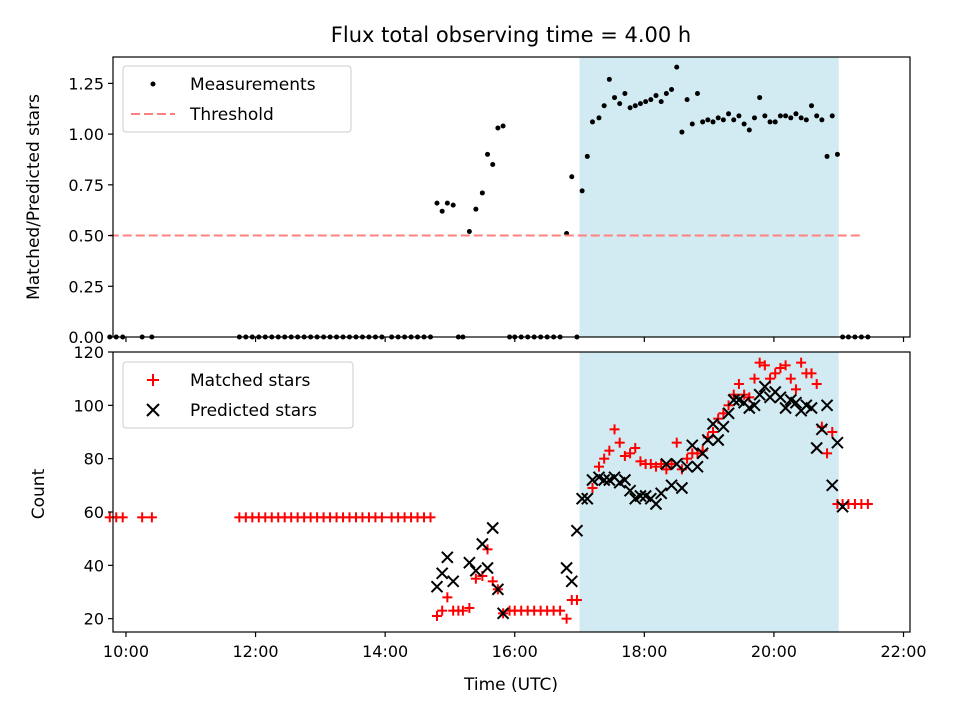 This screenshot has height=720, width=960. Describe the element at coordinates (253, 85) in the screenshot. I see `legend-label-measurements: Measurements` at that location.